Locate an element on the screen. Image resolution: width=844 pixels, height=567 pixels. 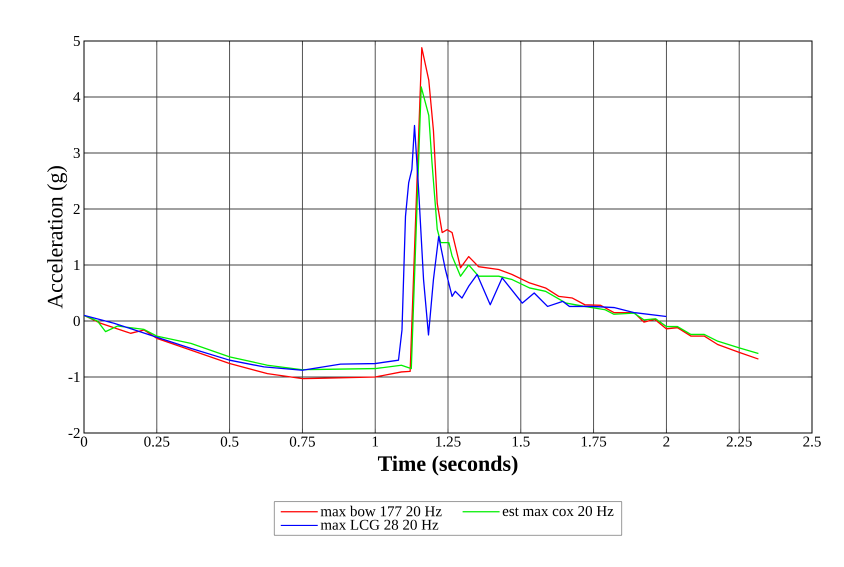
x-tick-label: 2 is located at coordinates (666, 441).